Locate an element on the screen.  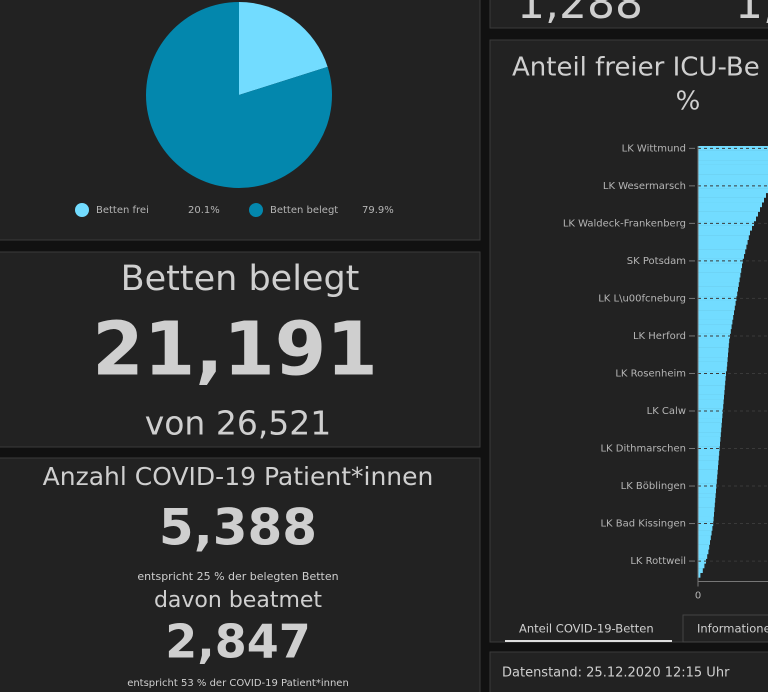
y-tick-label: LK L\u00fcneburg is located at coordinates (642, 298).